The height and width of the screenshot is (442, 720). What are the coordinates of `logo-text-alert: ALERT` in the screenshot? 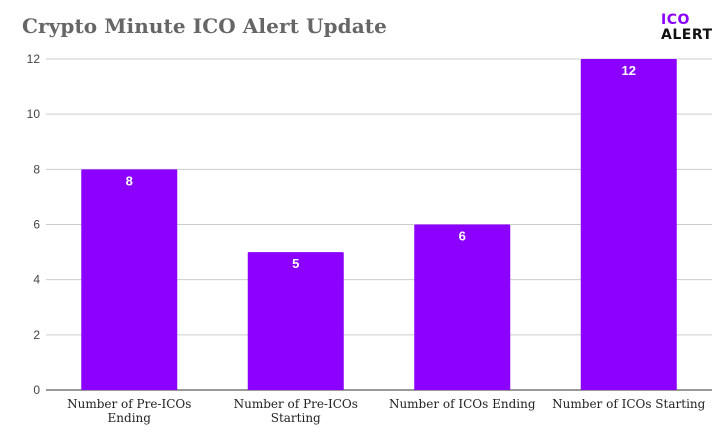 It's located at (687, 35).